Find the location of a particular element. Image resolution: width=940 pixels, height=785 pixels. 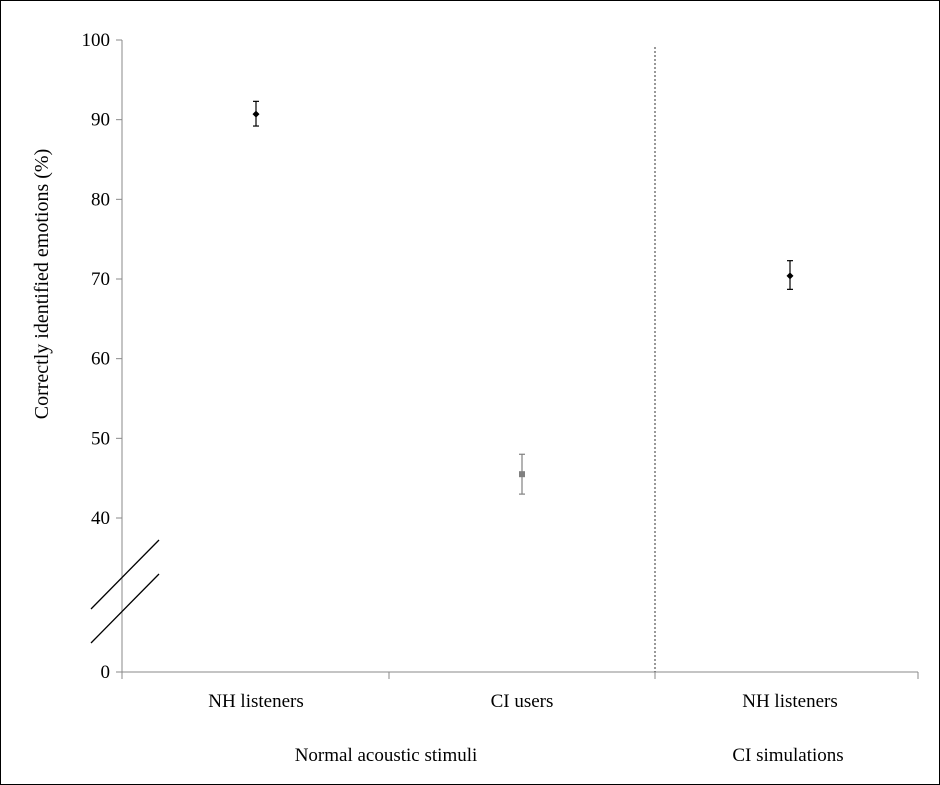

y-tick-label: 80 is located at coordinates (100, 199).